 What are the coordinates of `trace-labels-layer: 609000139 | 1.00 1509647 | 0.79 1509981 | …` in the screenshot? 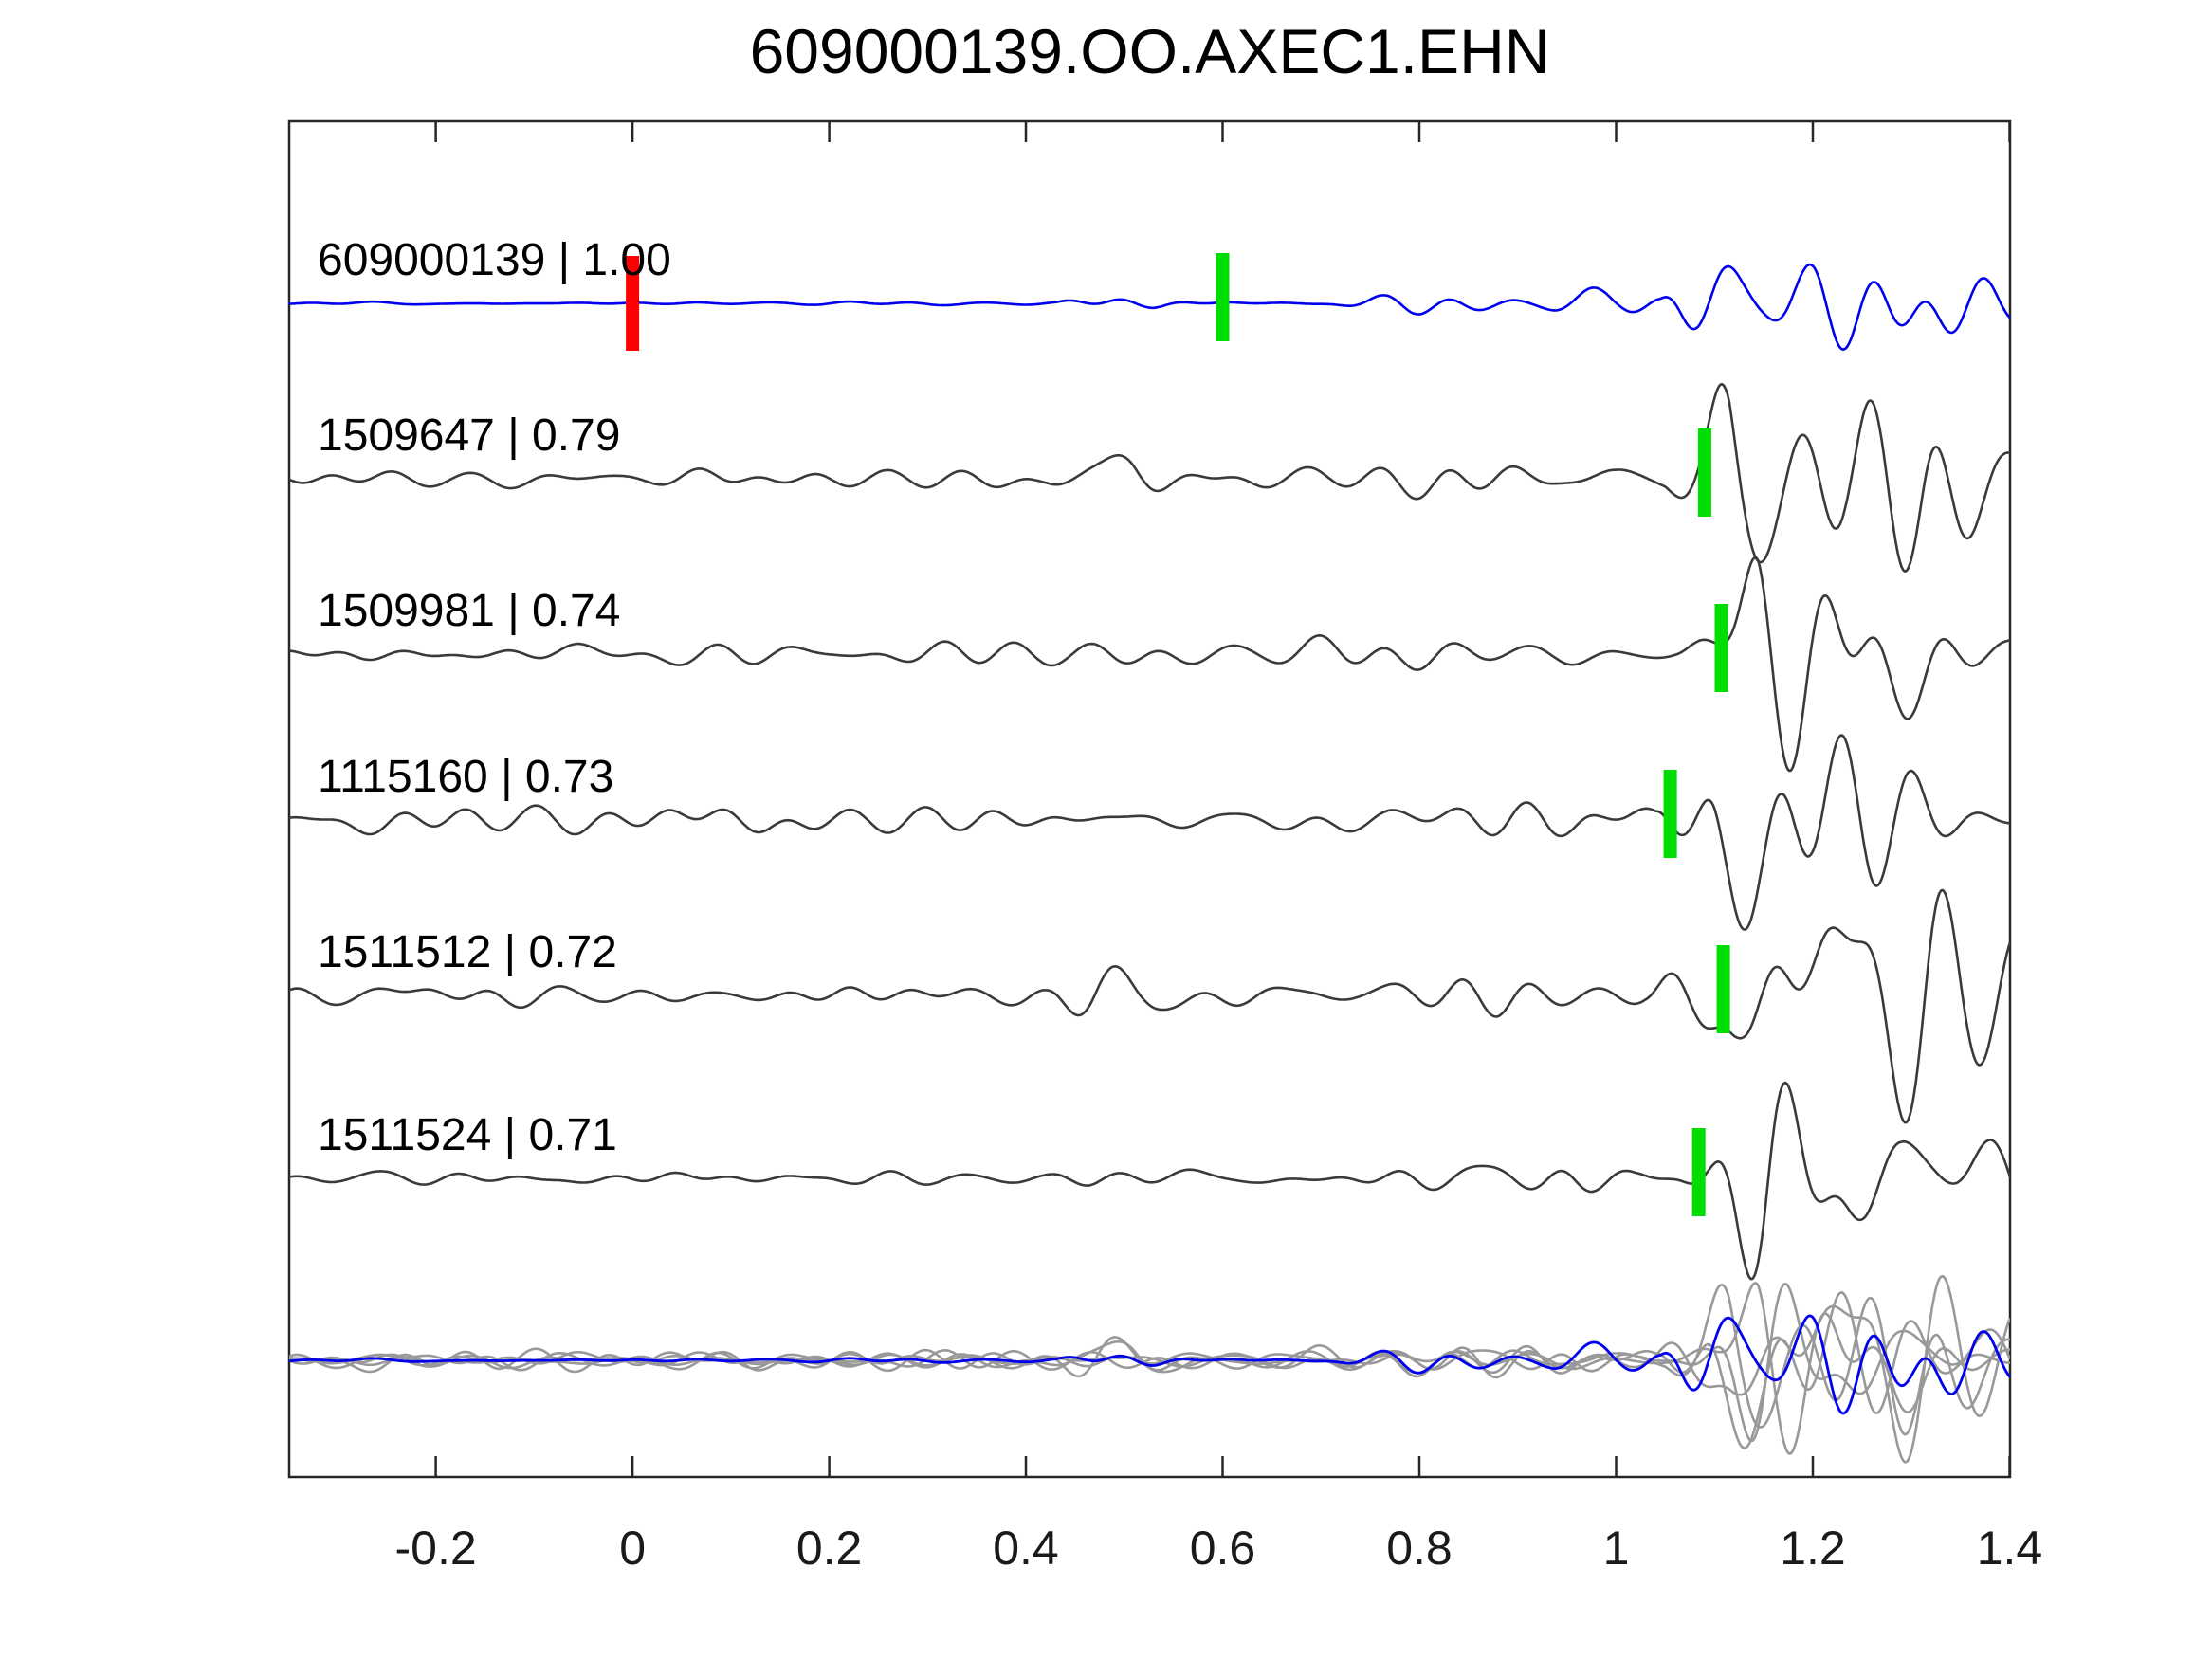 It's located at (494, 697).